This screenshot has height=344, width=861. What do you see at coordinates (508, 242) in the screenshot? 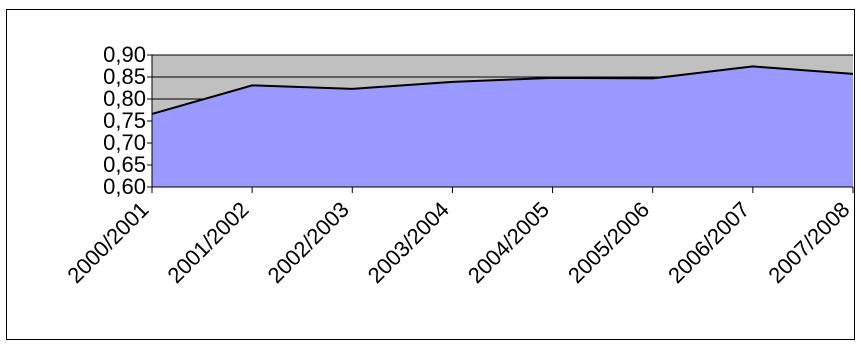
I see `x-tick-label: 2004/2005` at bounding box center [508, 242].